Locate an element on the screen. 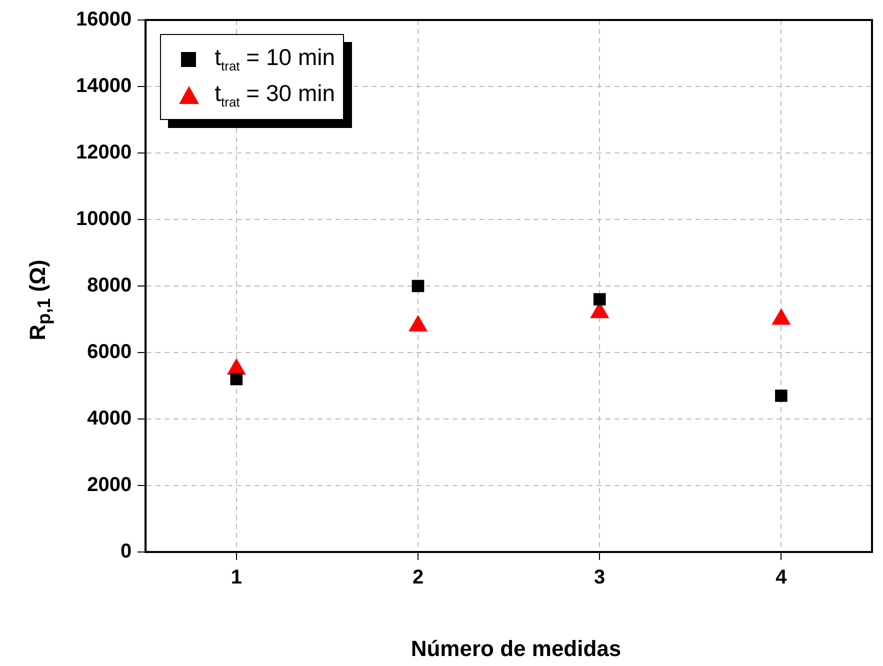 The width and height of the screenshot is (883, 666). y-tick-label: 16000 is located at coordinates (104, 19).